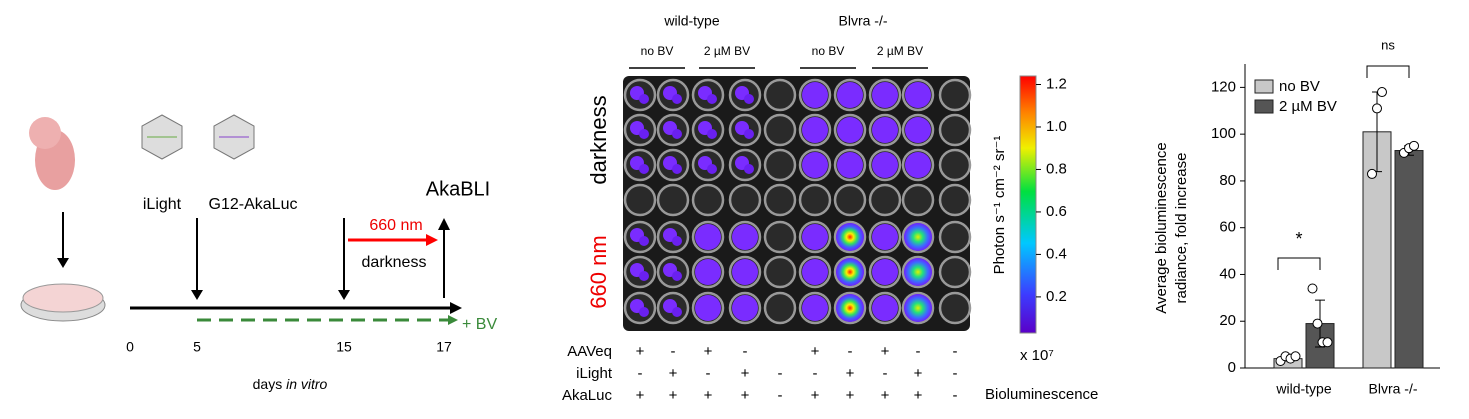 This screenshot has height=419, width=1469. Describe the element at coordinates (1388, 44) in the screenshot. I see `significance-label: ns` at that location.